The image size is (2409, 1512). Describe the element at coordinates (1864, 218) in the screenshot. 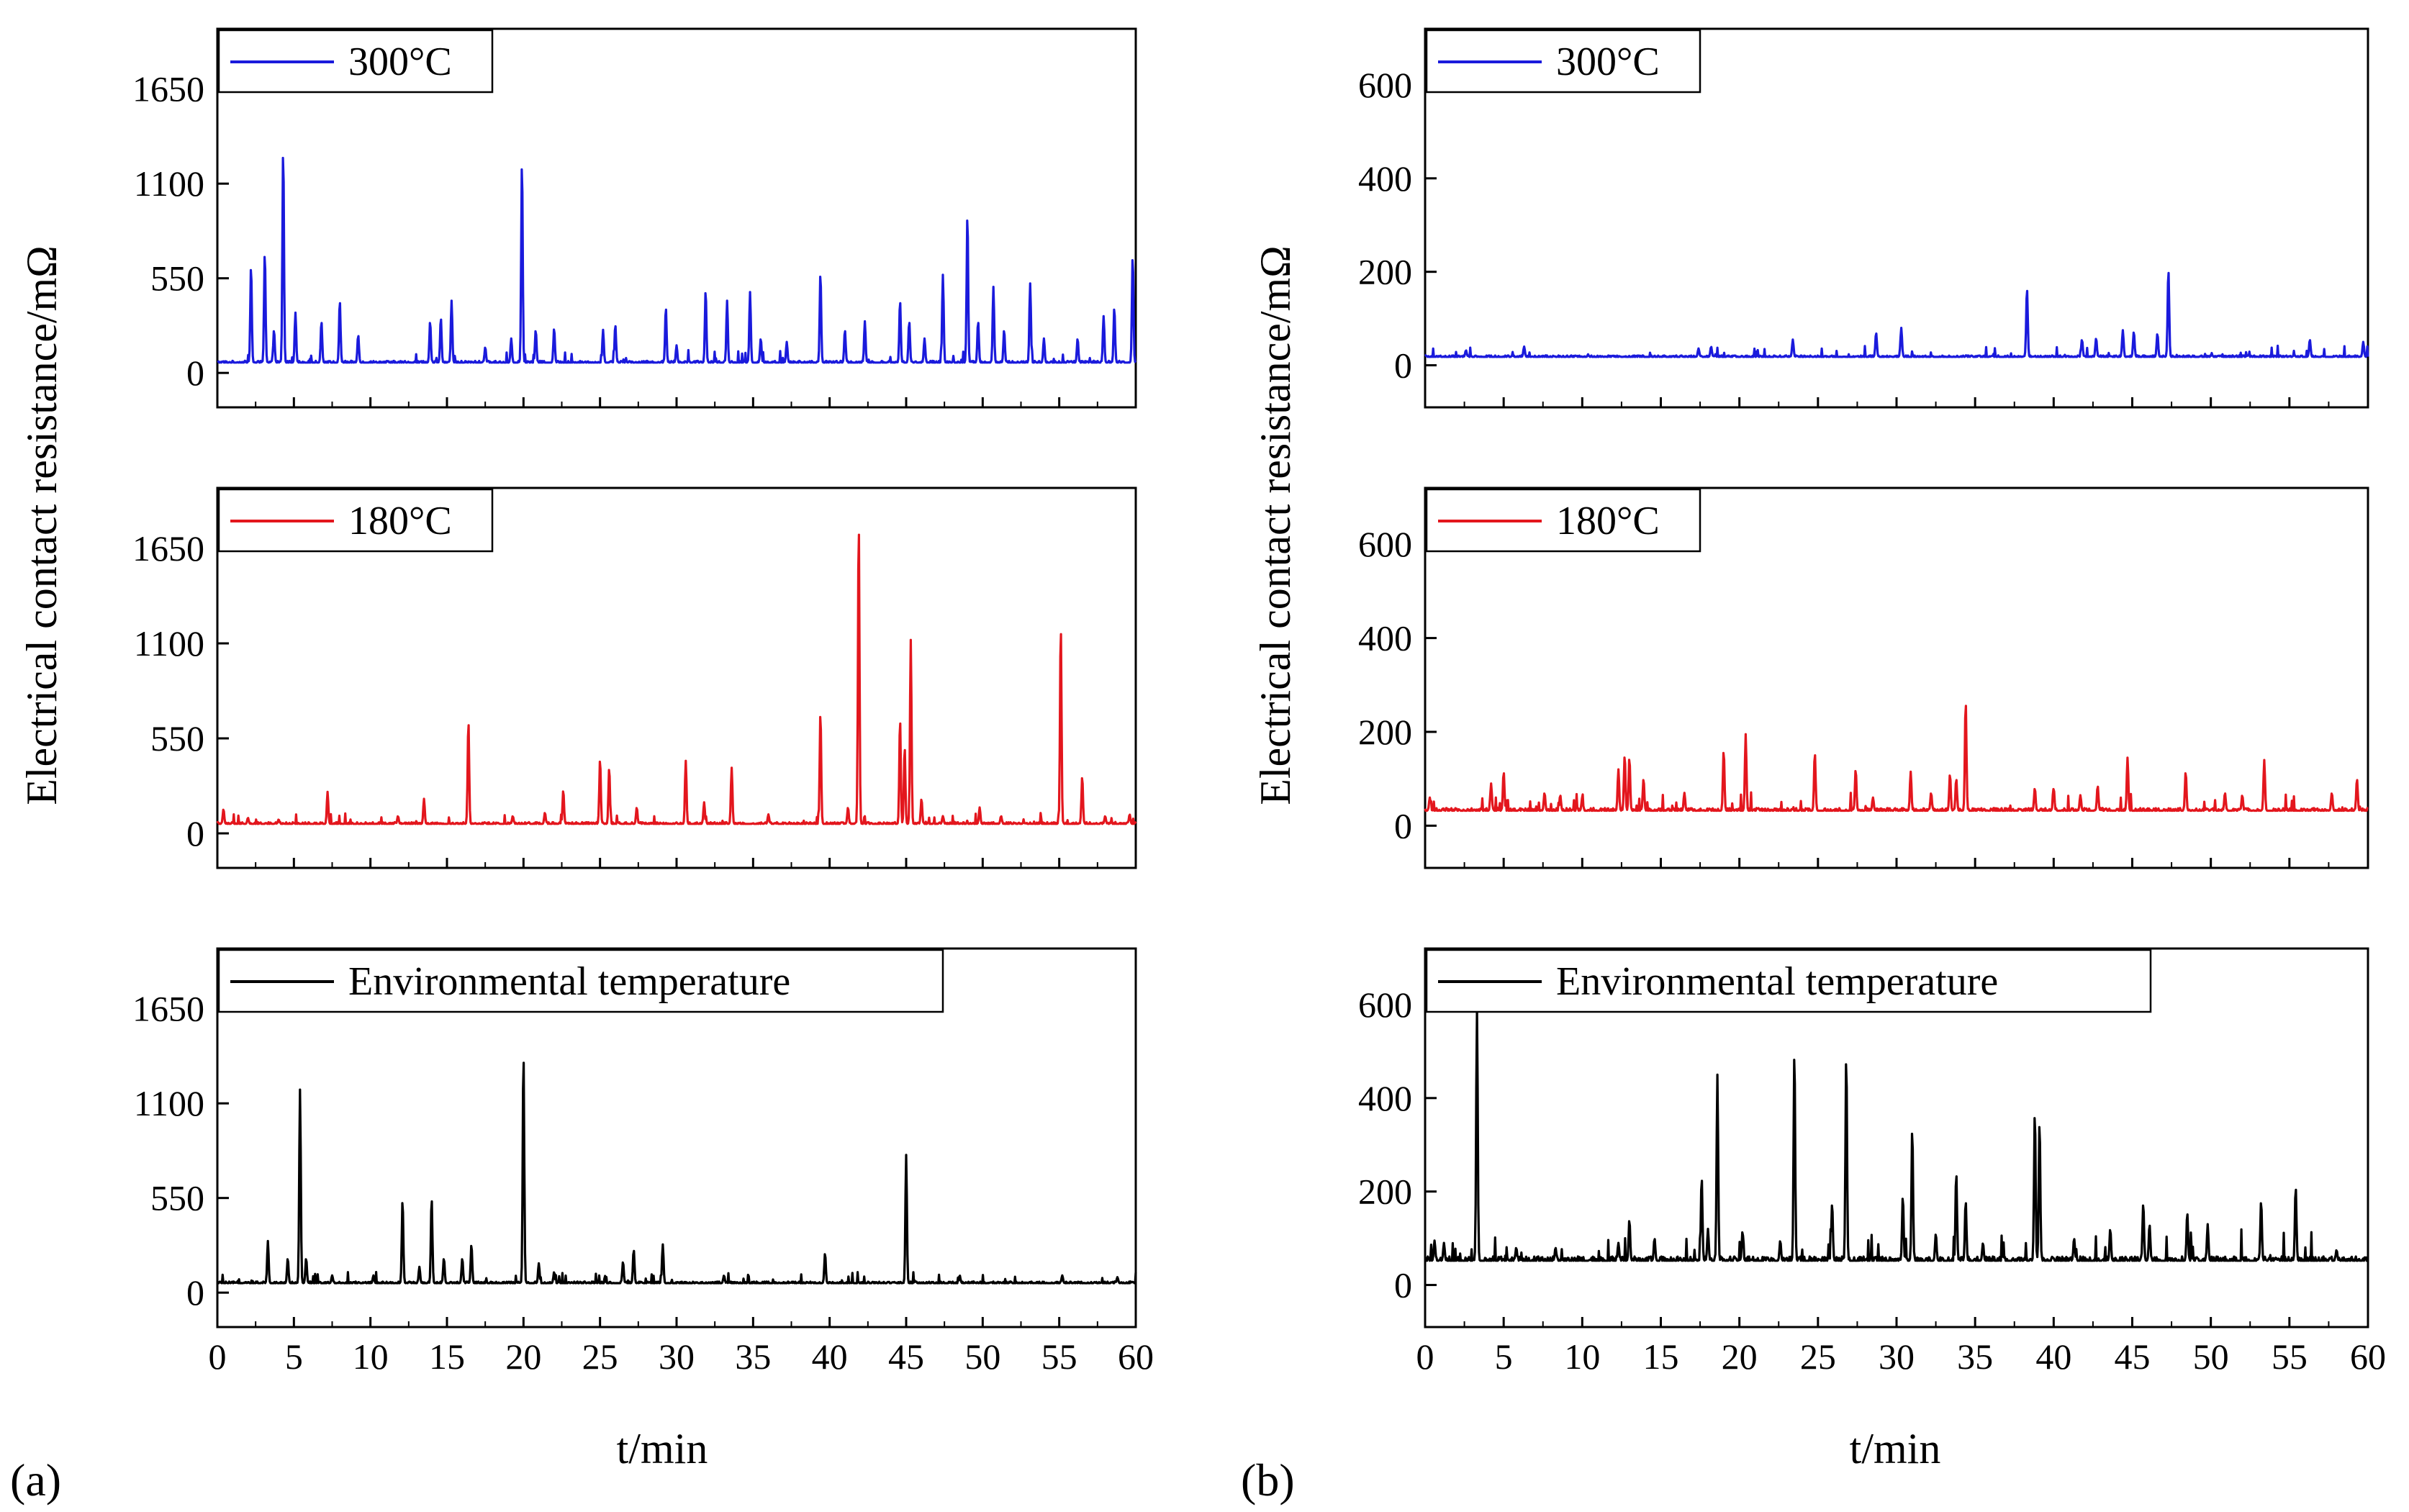

I see `subplot-b-300: 0 200 400 600 300°C` at that location.